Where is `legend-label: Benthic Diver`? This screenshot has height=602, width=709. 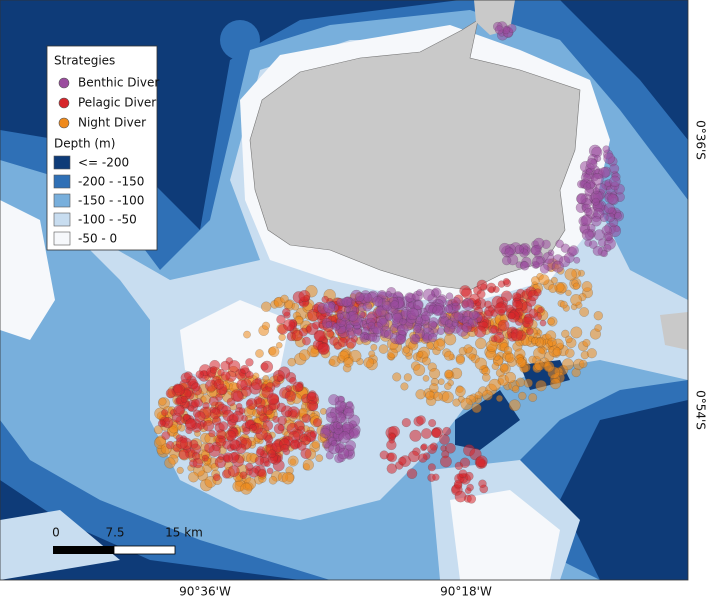
legend-label: Benthic Diver is located at coordinates (118, 83).